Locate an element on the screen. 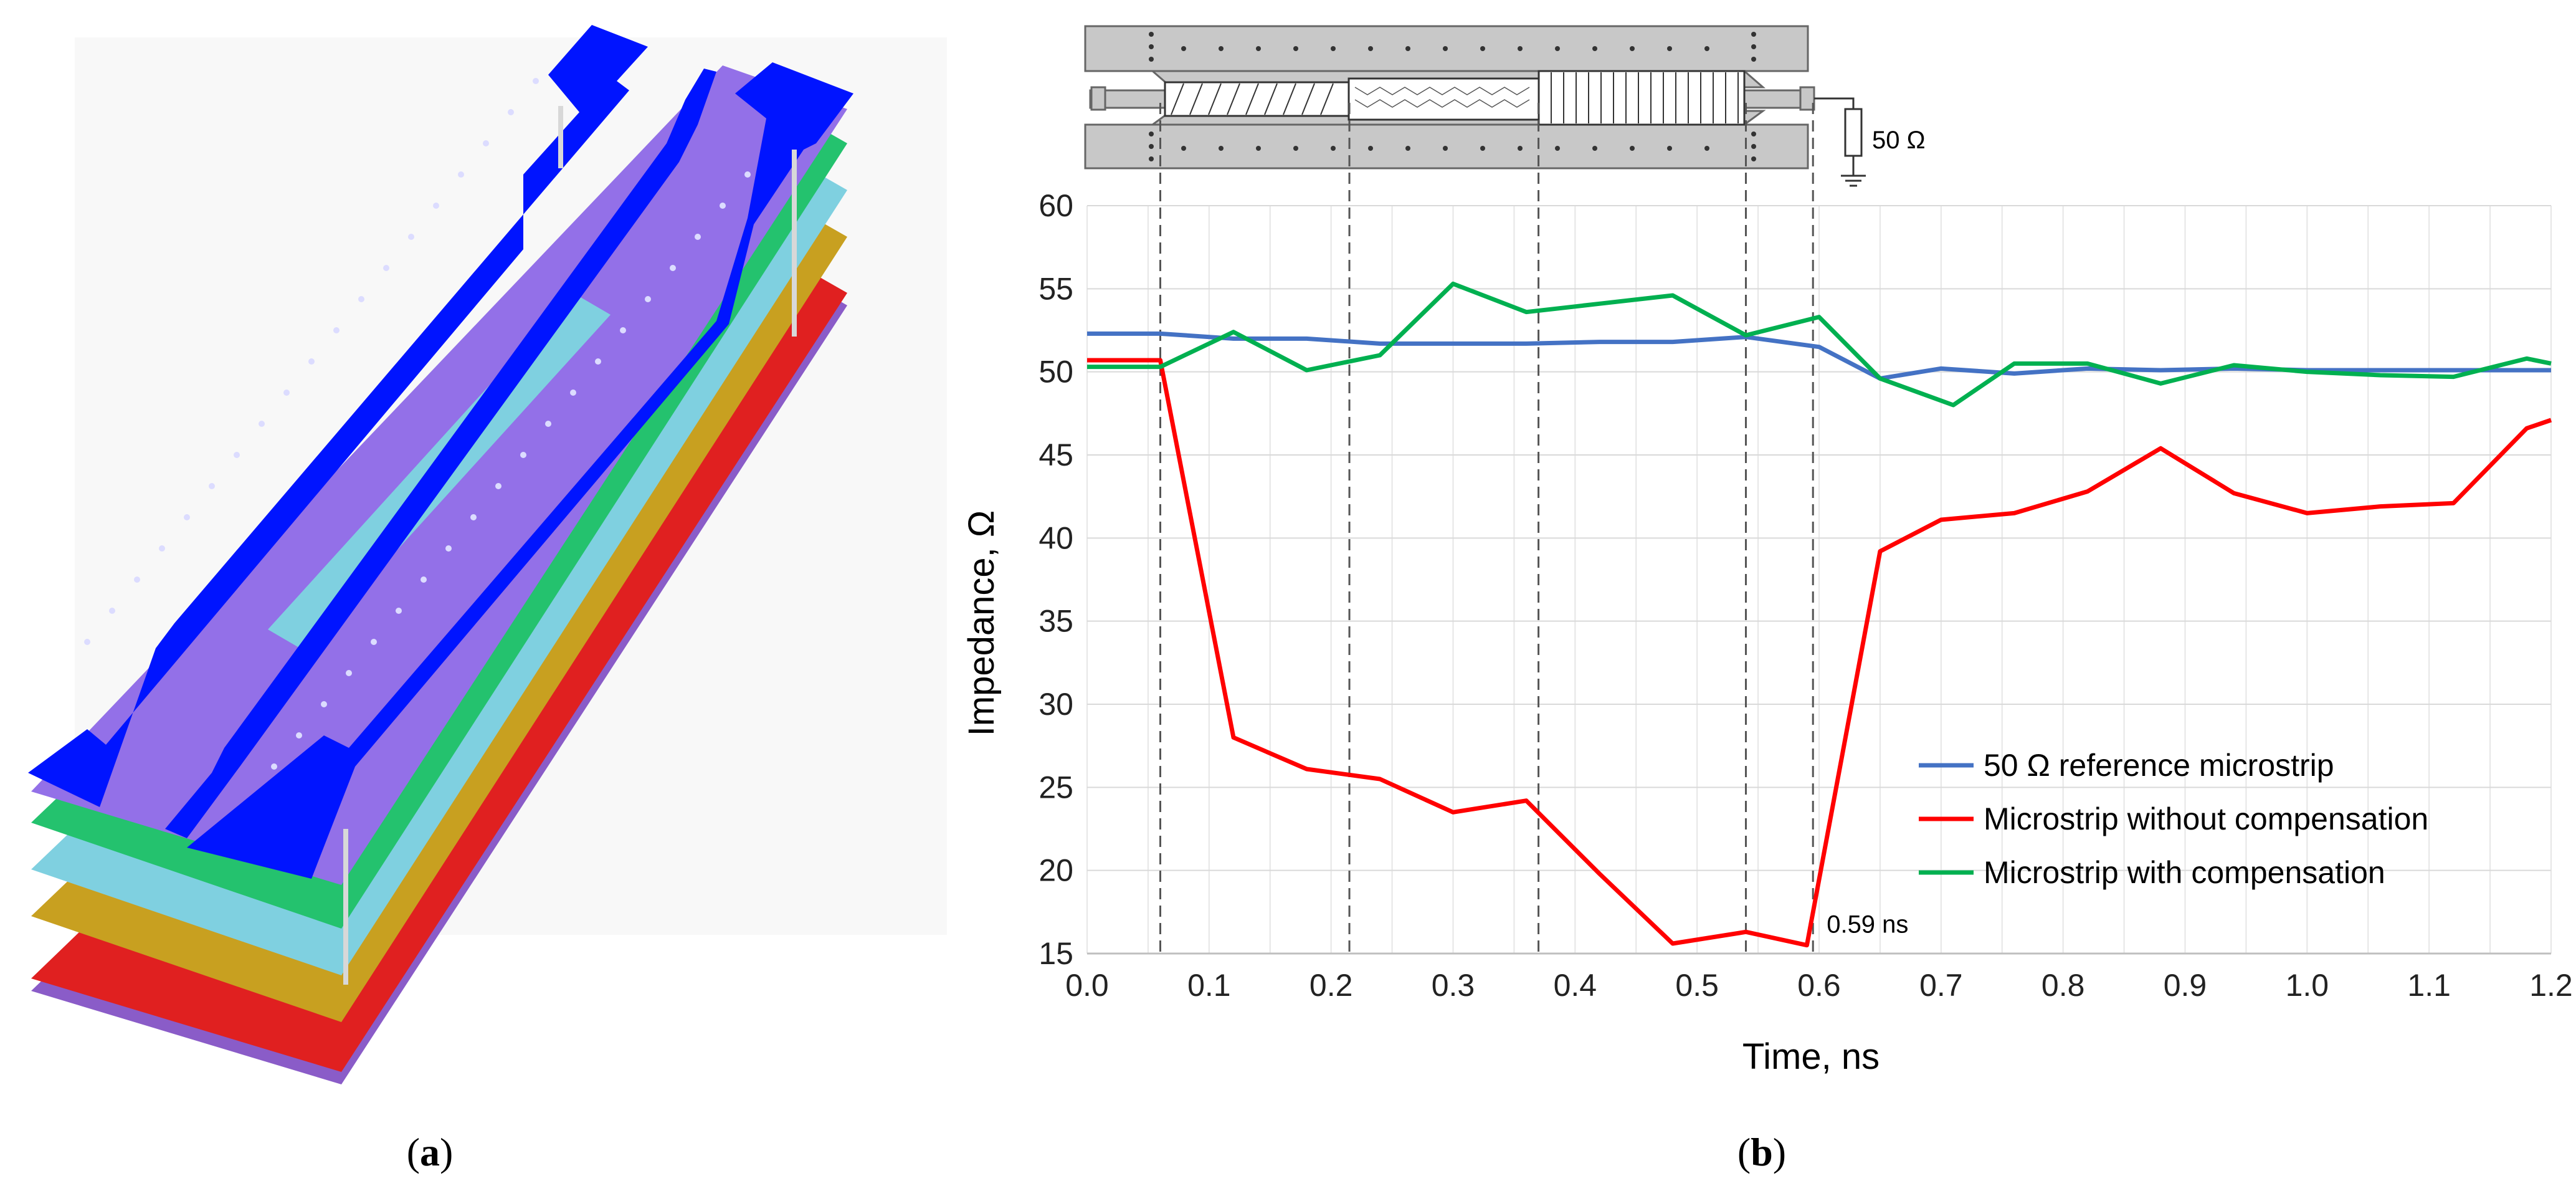 This screenshot has height=1181, width=2576. x-tick-label: 0.1 is located at coordinates (1209, 985).